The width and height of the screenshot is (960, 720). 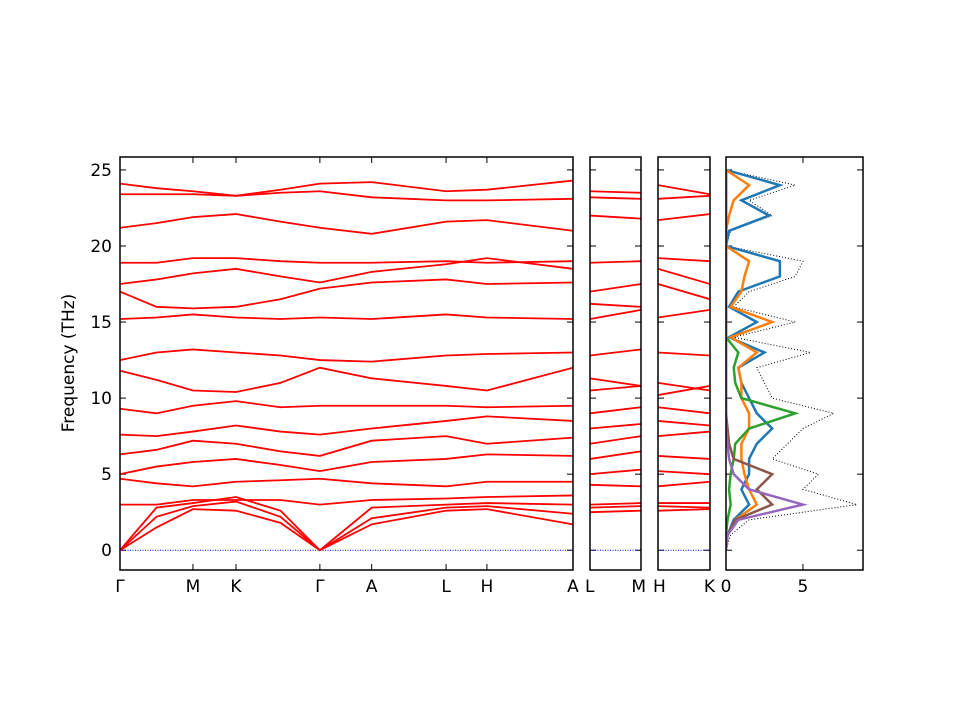 I want to click on y-tick-label: 20, so click(x=101, y=247).